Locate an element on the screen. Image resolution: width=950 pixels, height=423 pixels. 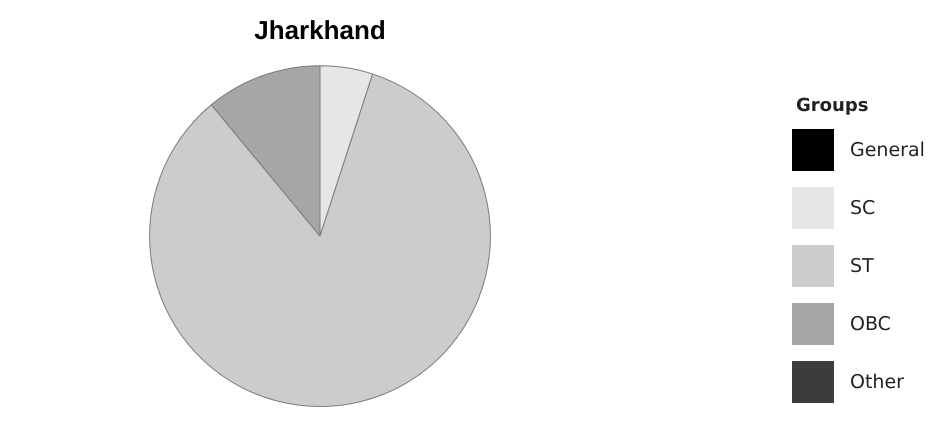
legend-label: OBC is located at coordinates (870, 324).